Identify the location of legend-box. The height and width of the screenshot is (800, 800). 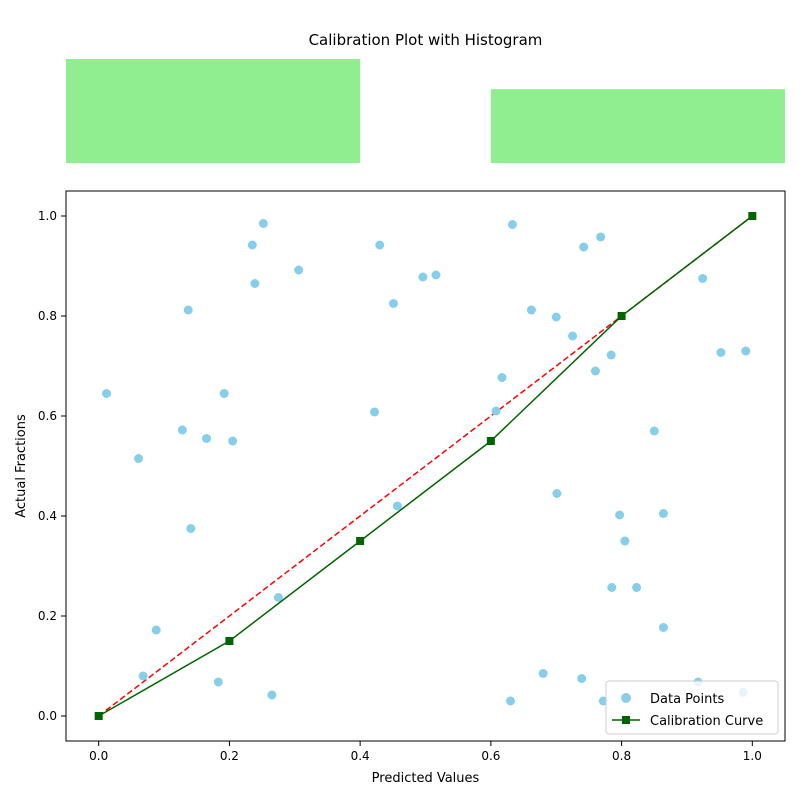
(692, 707).